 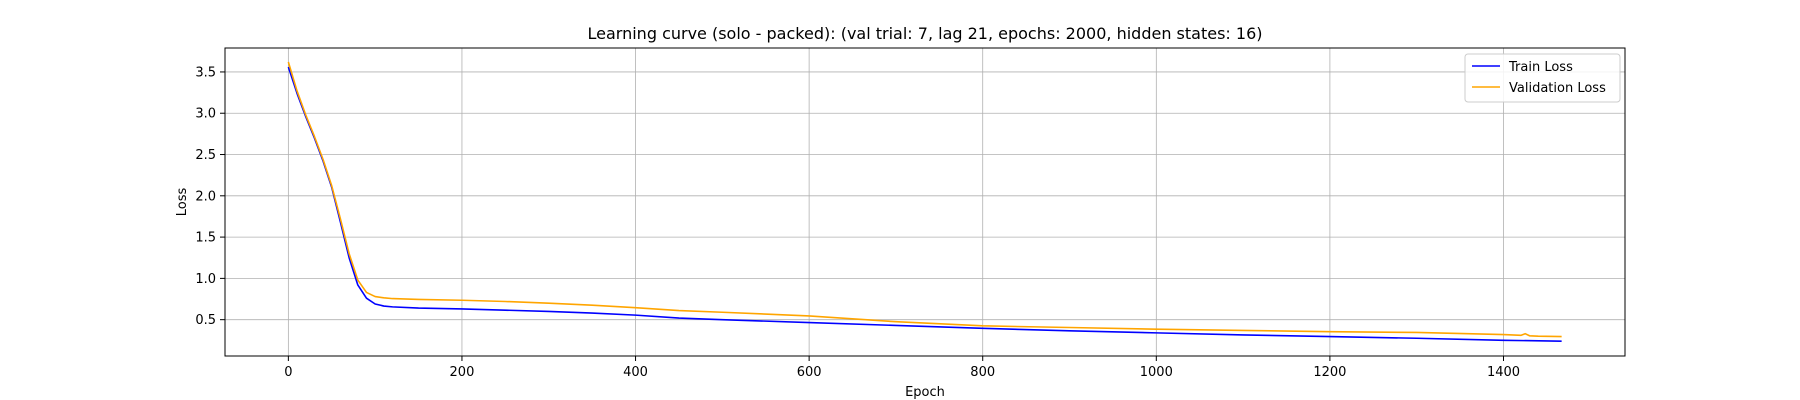 I want to click on x-tick-label: 800, so click(x=982, y=372).